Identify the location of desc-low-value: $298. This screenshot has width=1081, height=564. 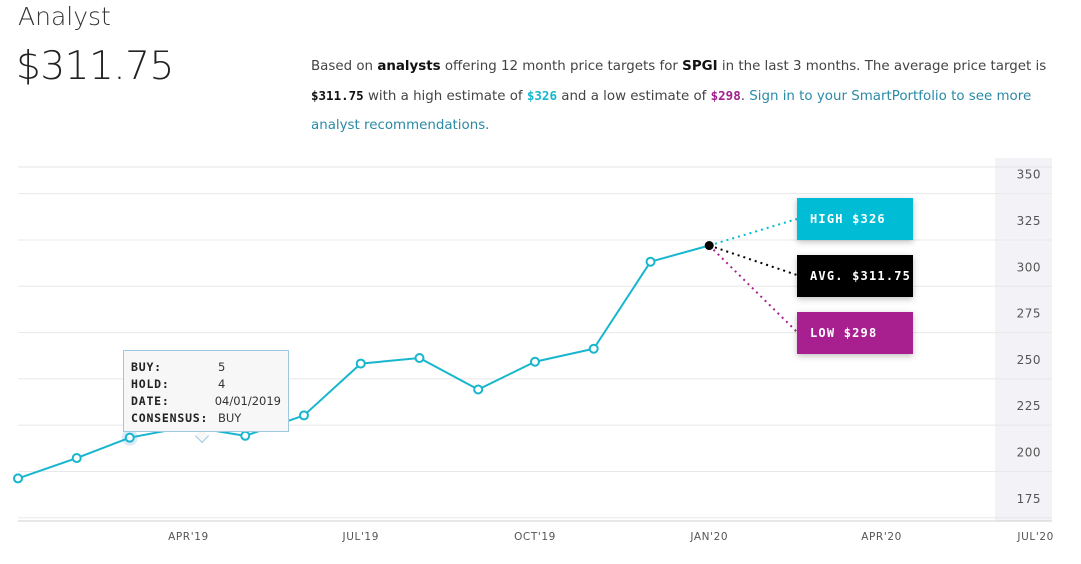
(725, 95).